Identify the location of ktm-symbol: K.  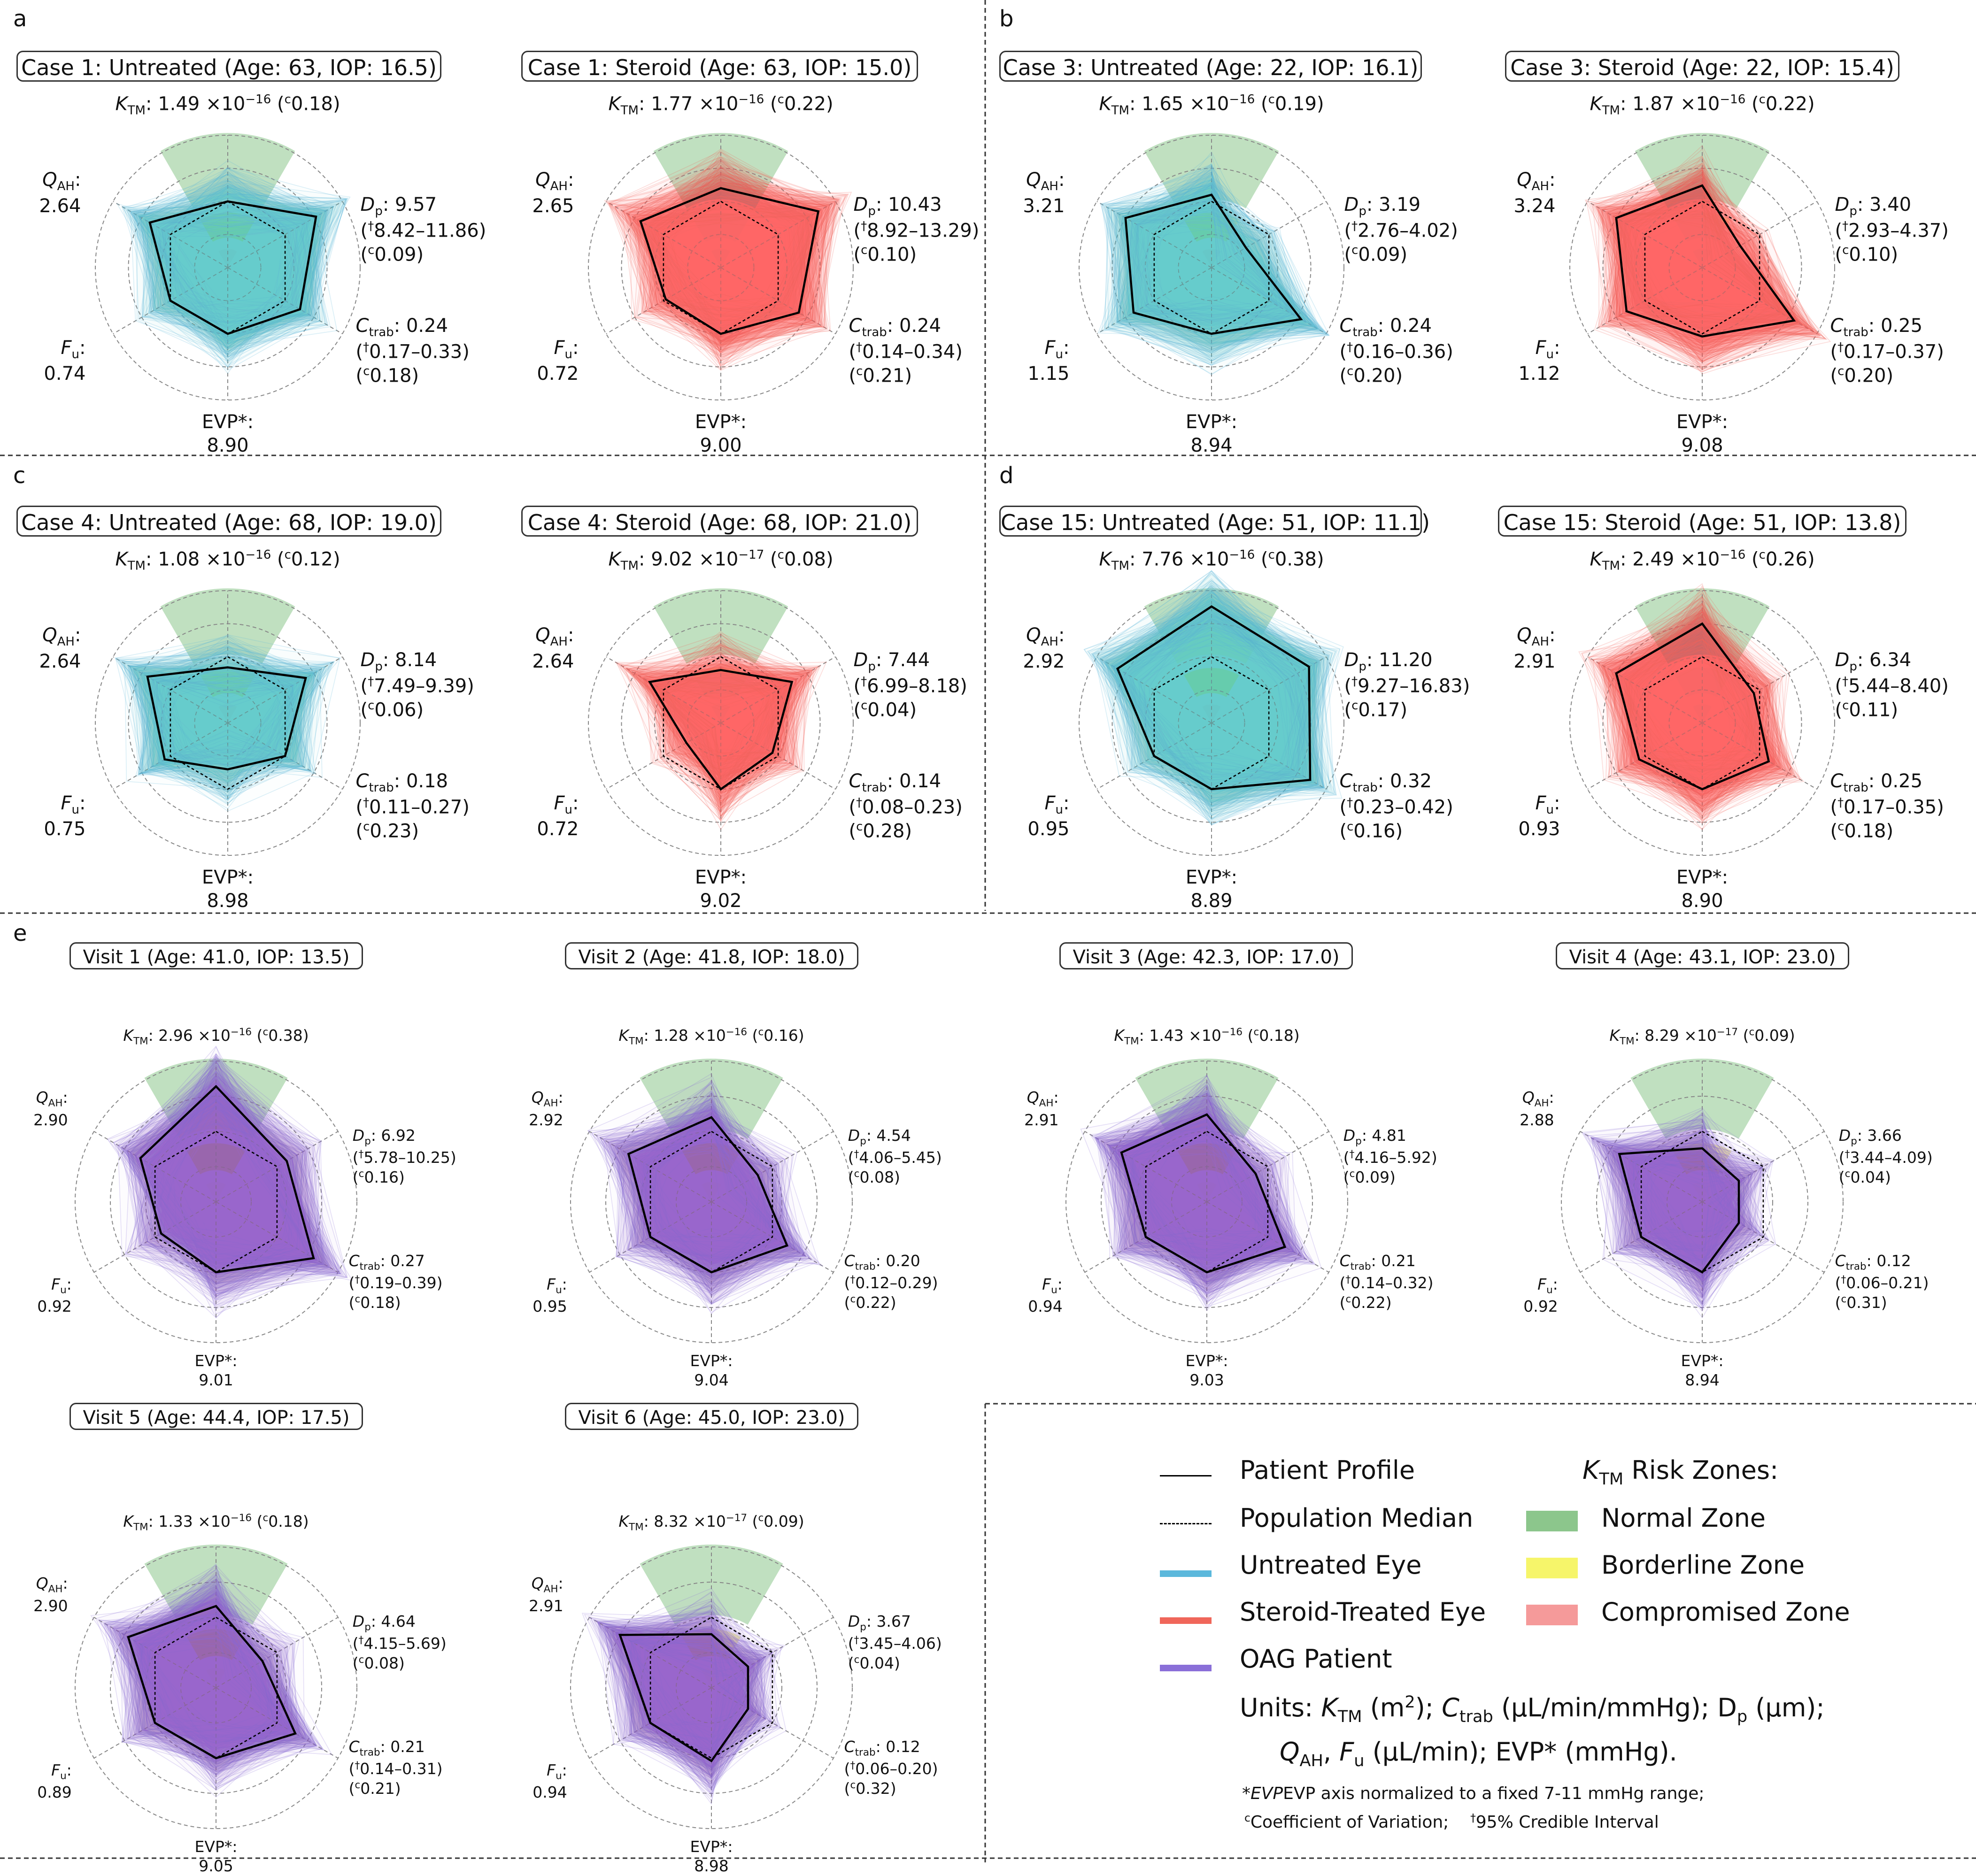
(1596, 559).